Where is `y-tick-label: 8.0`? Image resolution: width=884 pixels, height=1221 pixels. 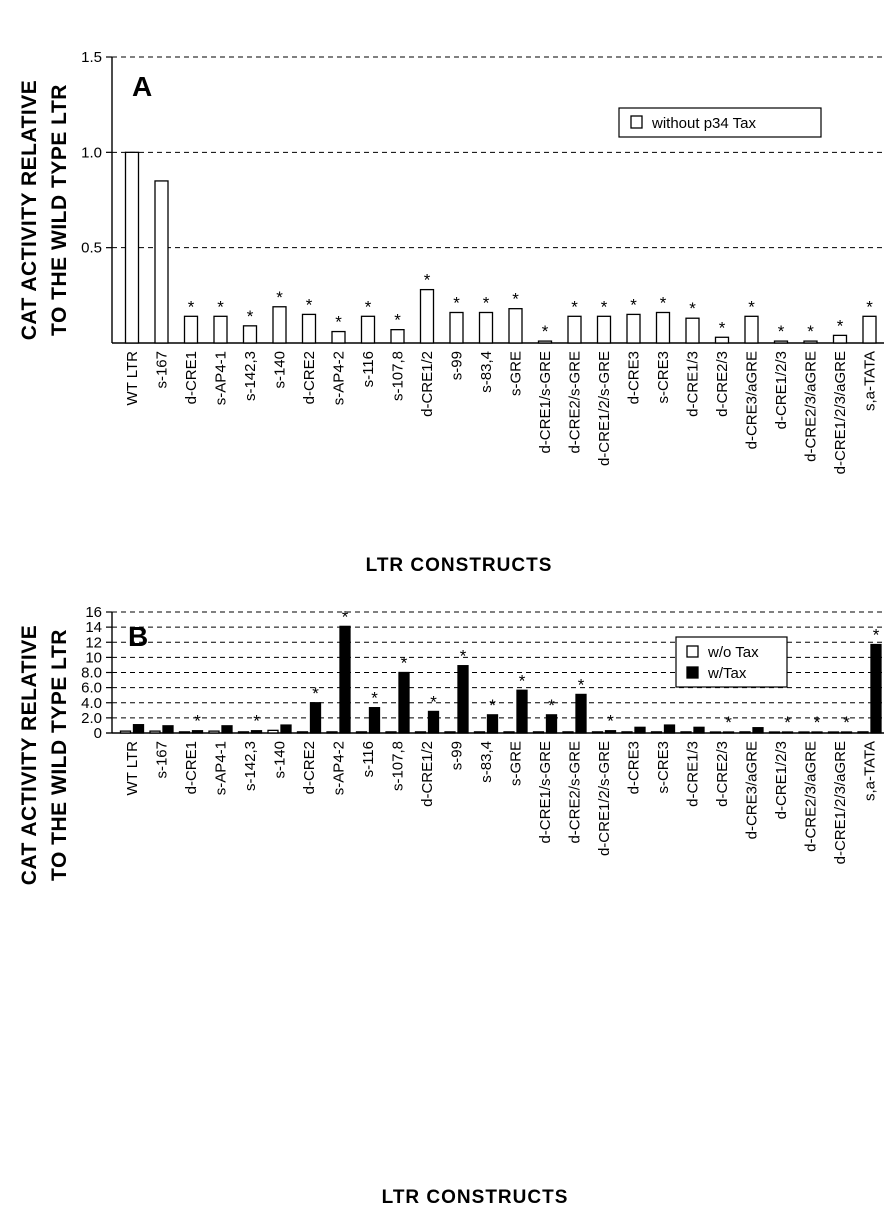
y-tick-label: 8.0 is located at coordinates (91, 673).